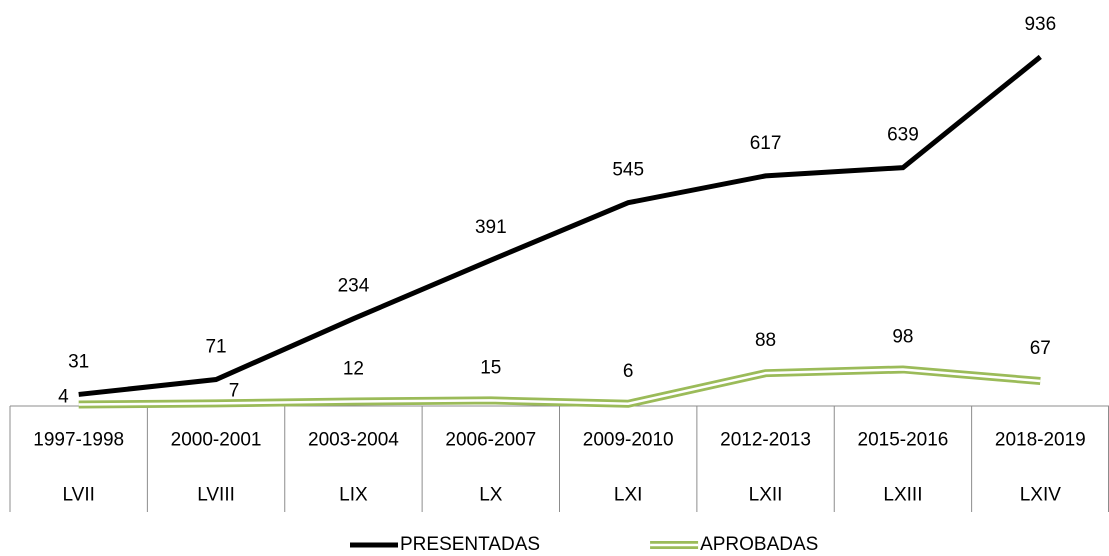 The height and width of the screenshot is (556, 1109). What do you see at coordinates (1041, 495) in the screenshot?
I see `x-group-label: LXIV` at bounding box center [1041, 495].